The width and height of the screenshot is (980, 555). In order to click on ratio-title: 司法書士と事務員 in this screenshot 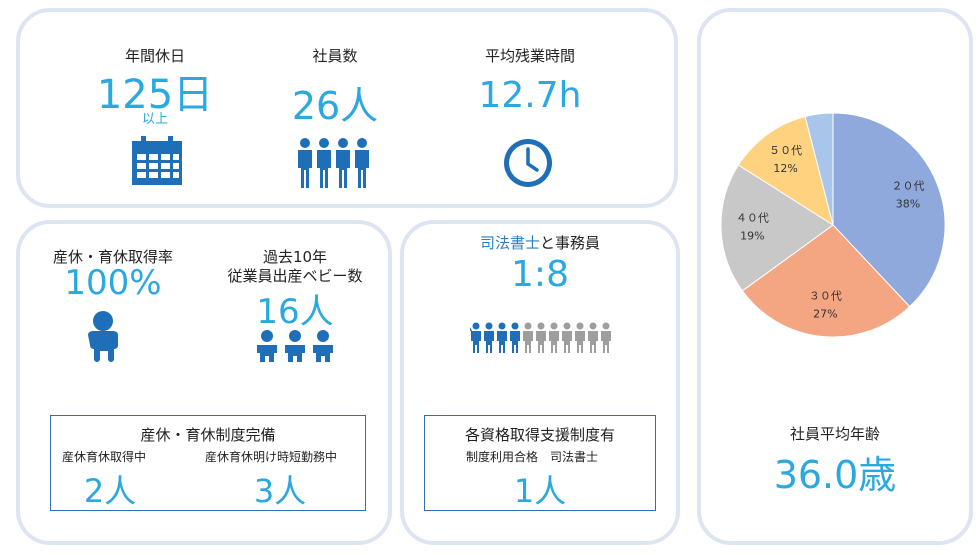, I will do `click(540, 242)`.